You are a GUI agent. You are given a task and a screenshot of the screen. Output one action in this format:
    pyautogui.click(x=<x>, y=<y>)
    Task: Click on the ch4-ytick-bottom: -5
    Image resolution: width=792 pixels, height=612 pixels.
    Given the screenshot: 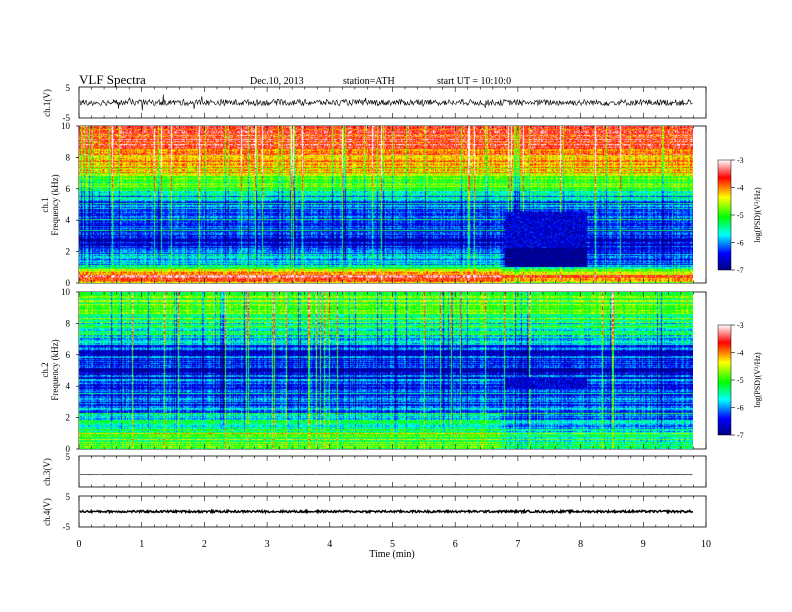 What is the action you would take?
    pyautogui.click(x=67, y=527)
    